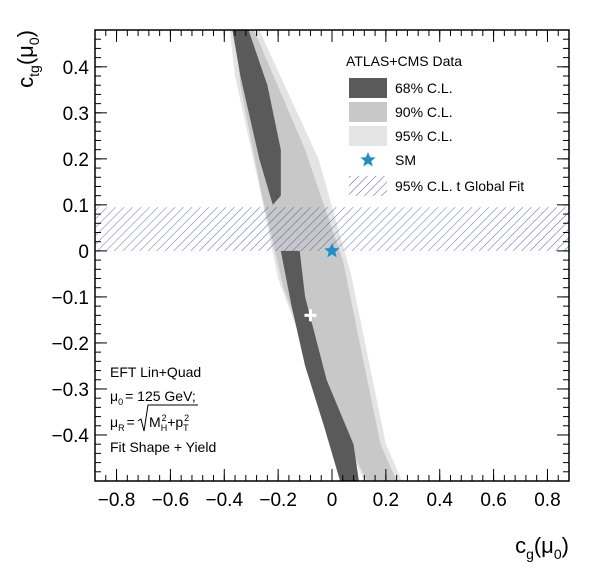  I want to click on y-tick-label: 0.3, so click(76, 114).